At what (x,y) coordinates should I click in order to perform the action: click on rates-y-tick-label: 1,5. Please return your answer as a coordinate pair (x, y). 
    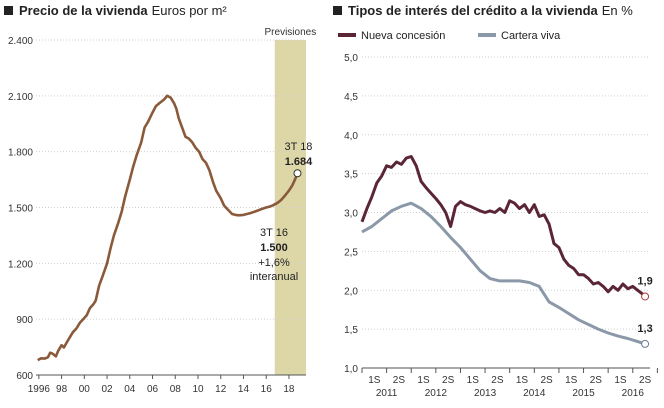
    Looking at the image, I should click on (351, 330).